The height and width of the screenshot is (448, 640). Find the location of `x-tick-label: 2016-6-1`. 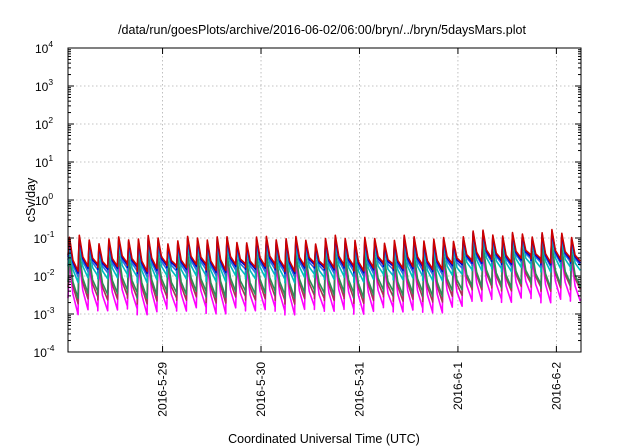

x-tick-label: 2016-6-1 is located at coordinates (458, 386).